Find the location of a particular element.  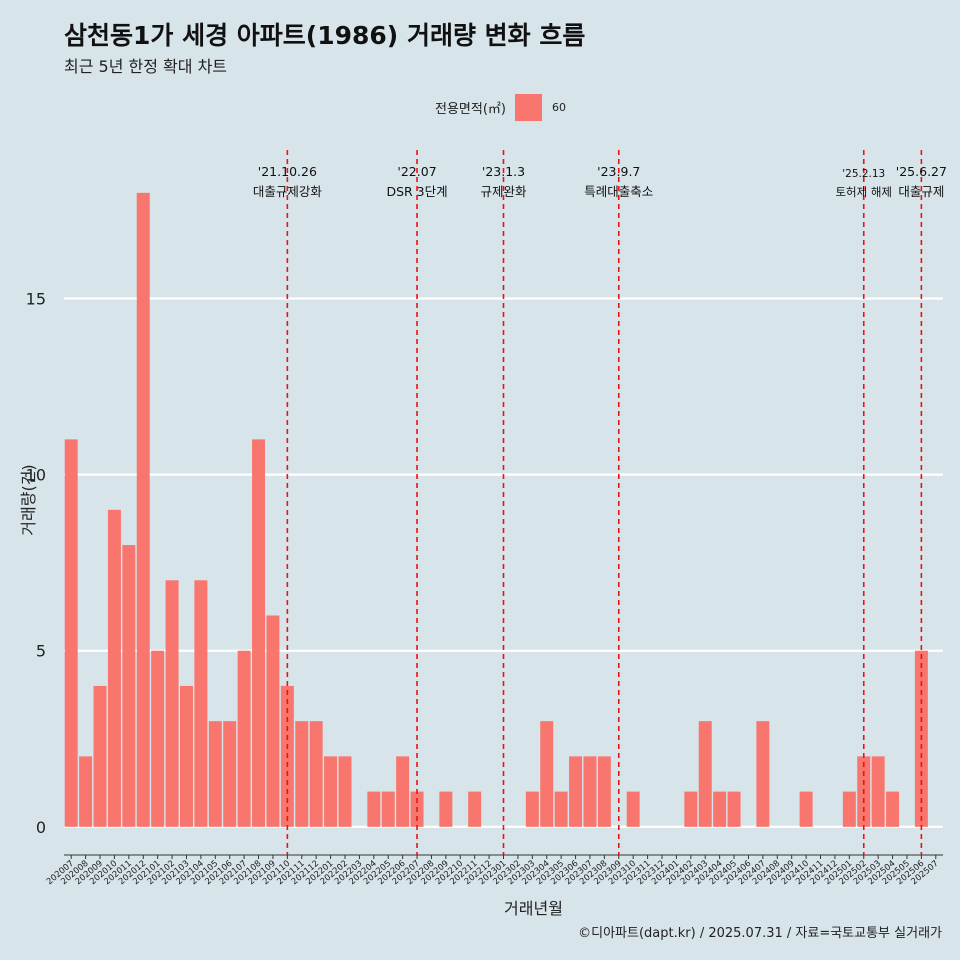

y-tick-label: 10 is located at coordinates (36, 475).